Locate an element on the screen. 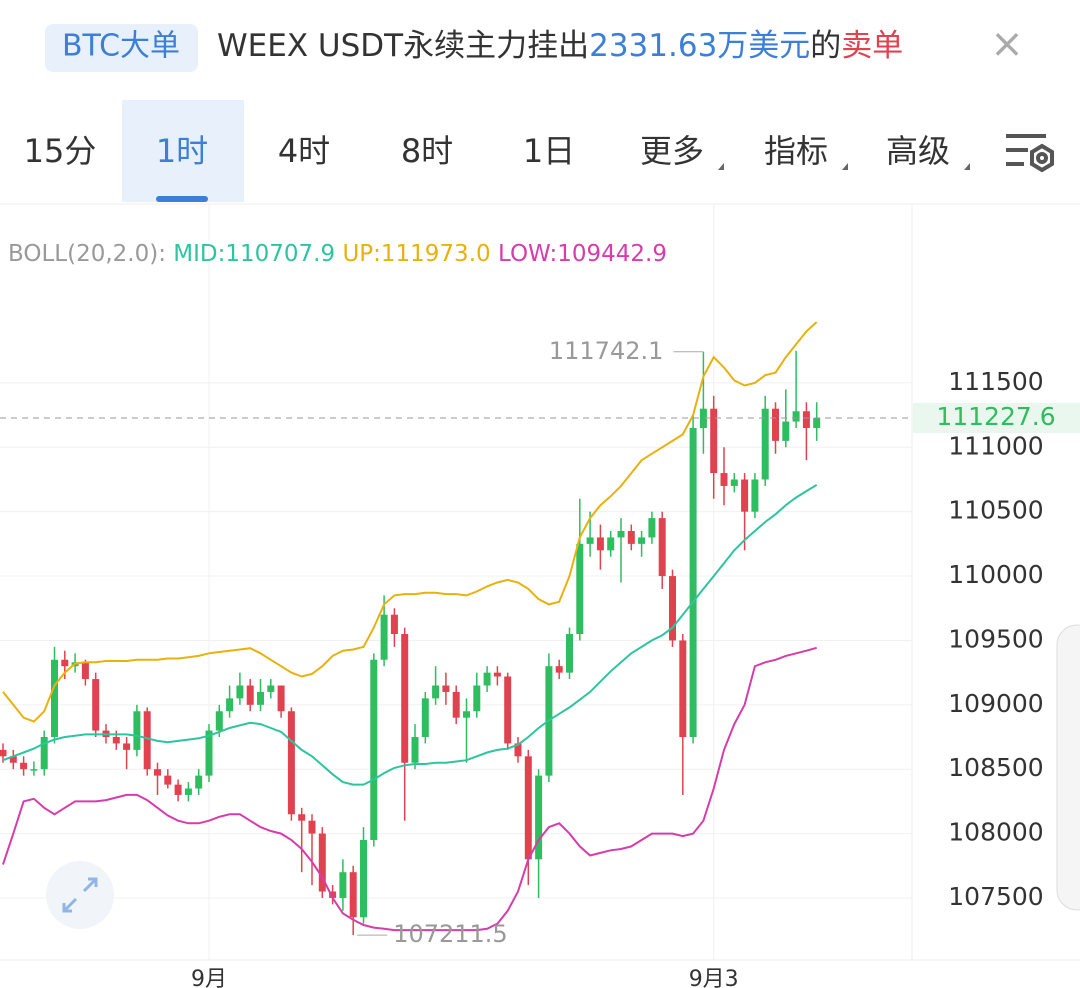 The width and height of the screenshot is (1080, 988). y-tick-label: 108500 is located at coordinates (995, 767).